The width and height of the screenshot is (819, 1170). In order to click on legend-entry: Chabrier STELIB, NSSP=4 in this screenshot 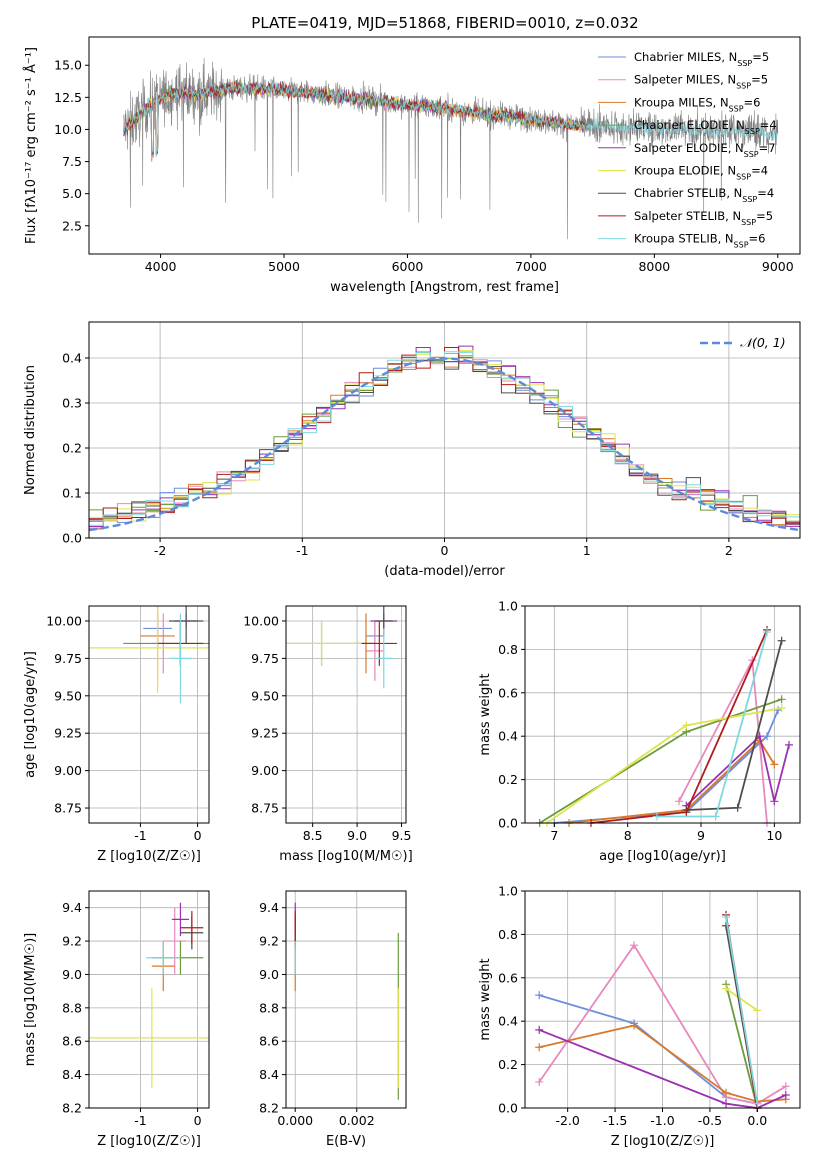, I will do `click(704, 195)`.